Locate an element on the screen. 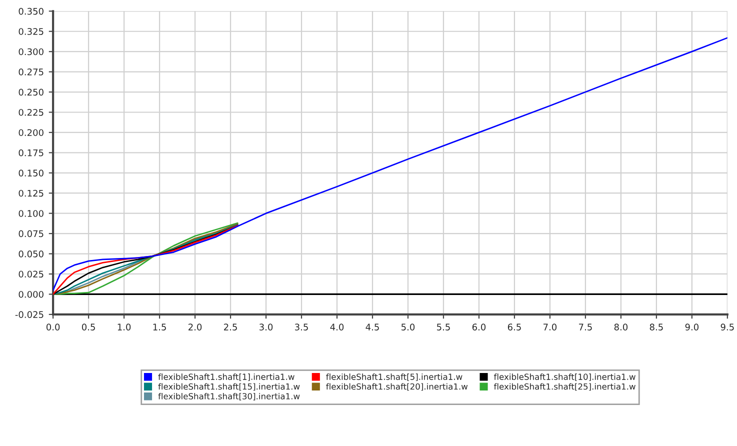 This screenshot has height=446, width=737. x-tick-label: 4.0 is located at coordinates (337, 327).